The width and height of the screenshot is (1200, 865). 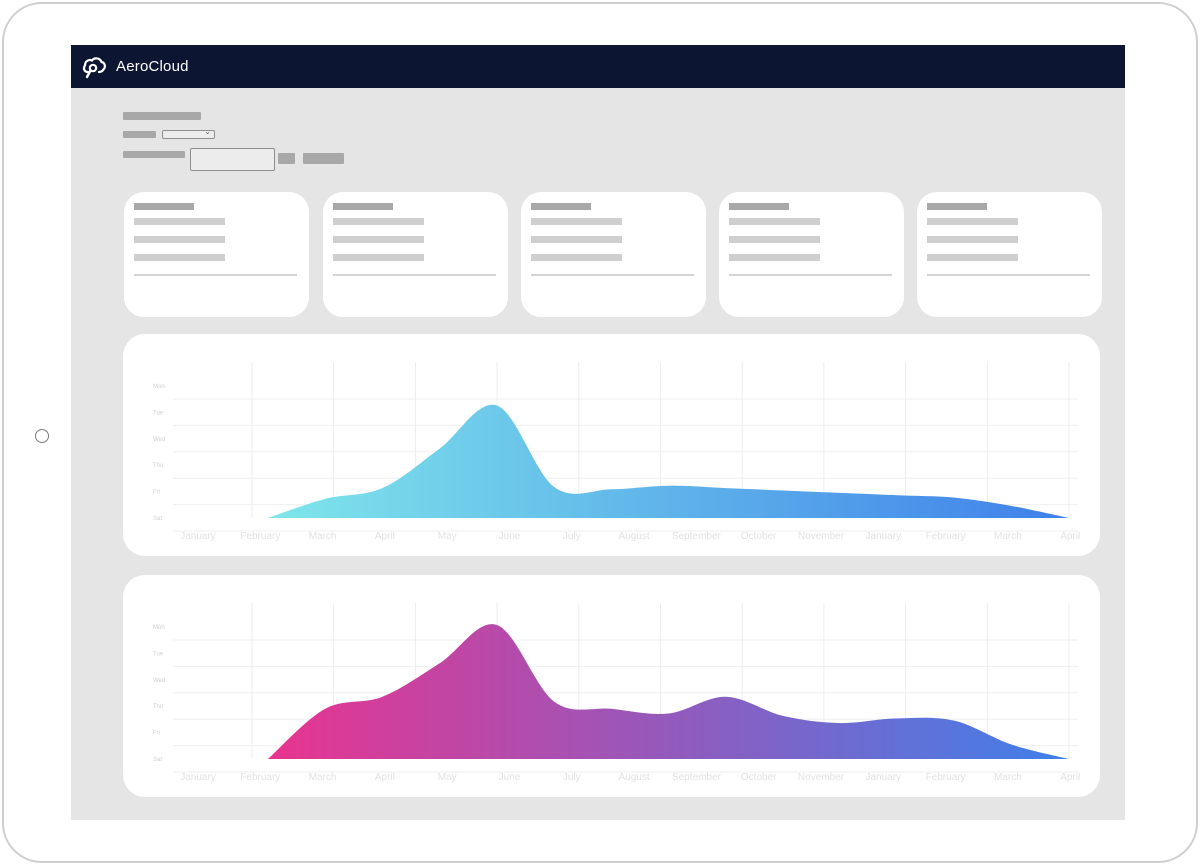 I want to click on search-label-placeholder, so click(x=154, y=154).